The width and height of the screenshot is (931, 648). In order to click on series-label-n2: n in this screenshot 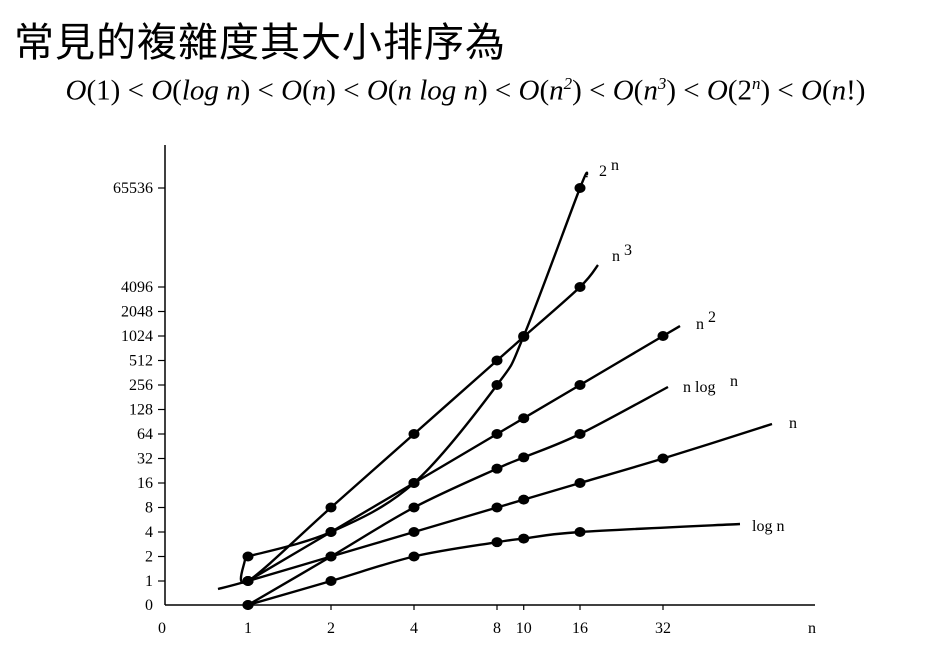, I will do `click(700, 324)`.